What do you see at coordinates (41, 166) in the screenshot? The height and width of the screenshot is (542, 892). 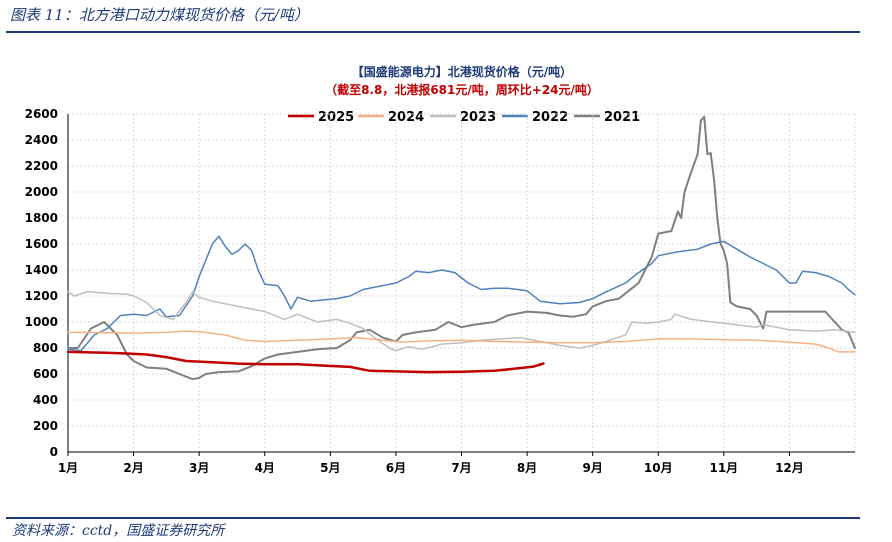 I see `y-tick-label: 2200` at bounding box center [41, 166].